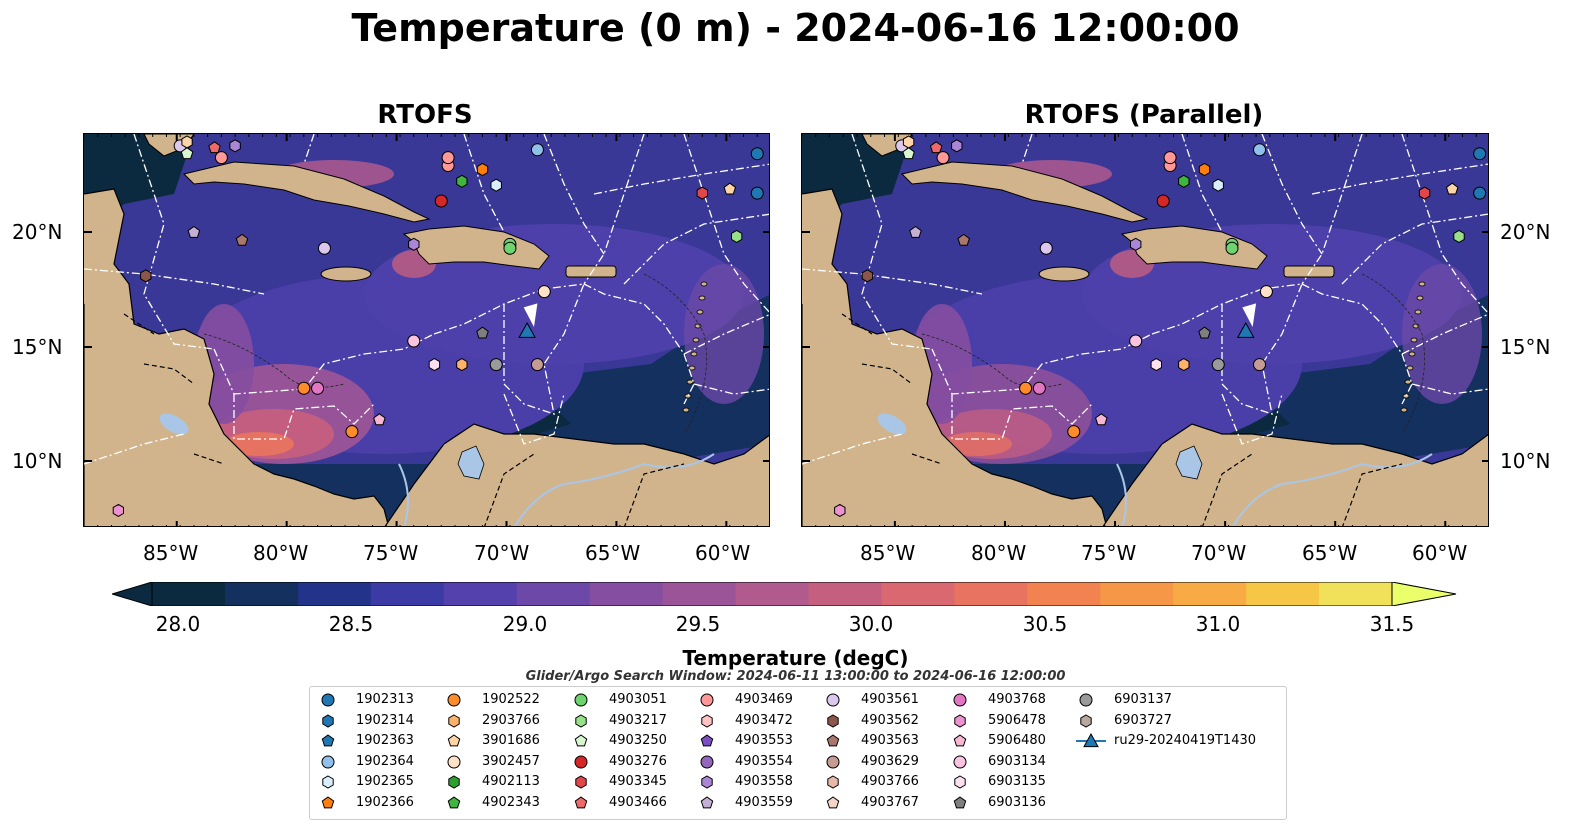  What do you see at coordinates (1017, 781) in the screenshot?
I see `legend-label: 6903135` at bounding box center [1017, 781].